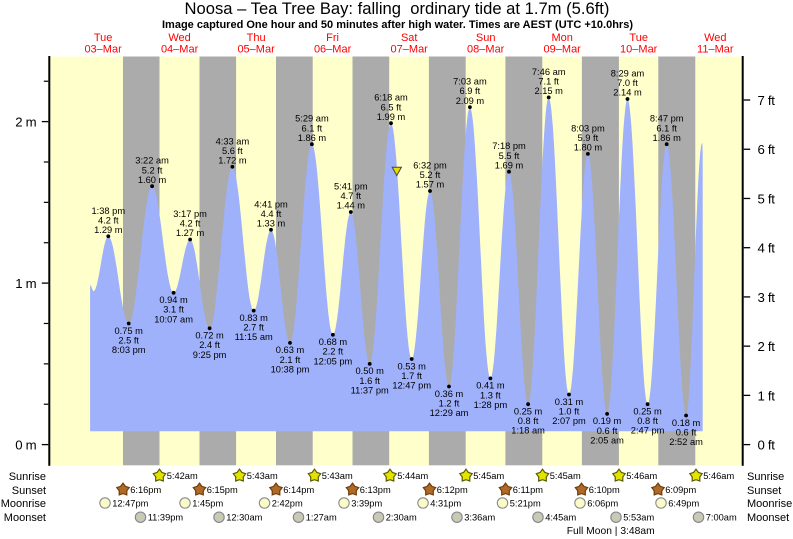 This screenshot has height=539, width=793. I want to click on svg-text: 0.36 m, so click(449, 394).